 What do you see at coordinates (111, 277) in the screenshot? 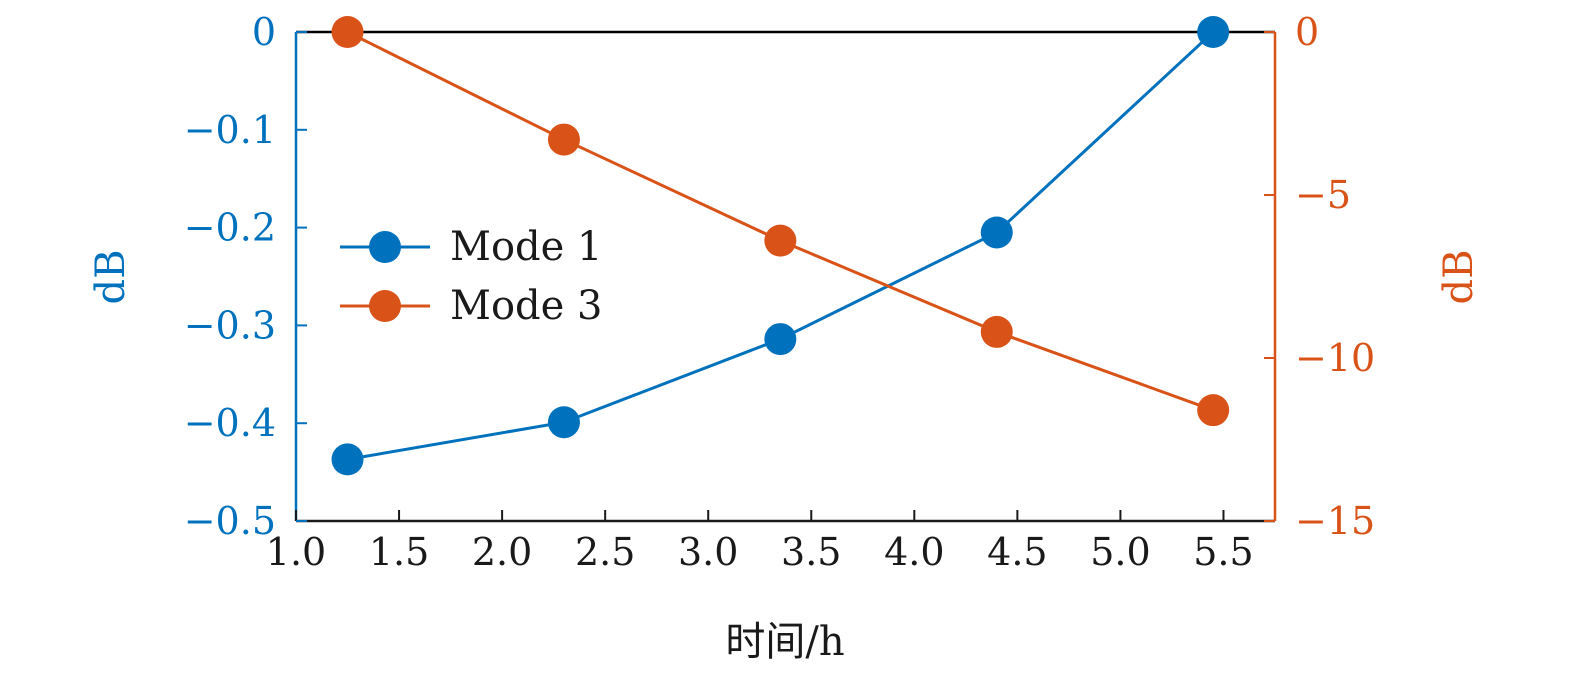
I see `left-y-axis-title: dB` at bounding box center [111, 277].